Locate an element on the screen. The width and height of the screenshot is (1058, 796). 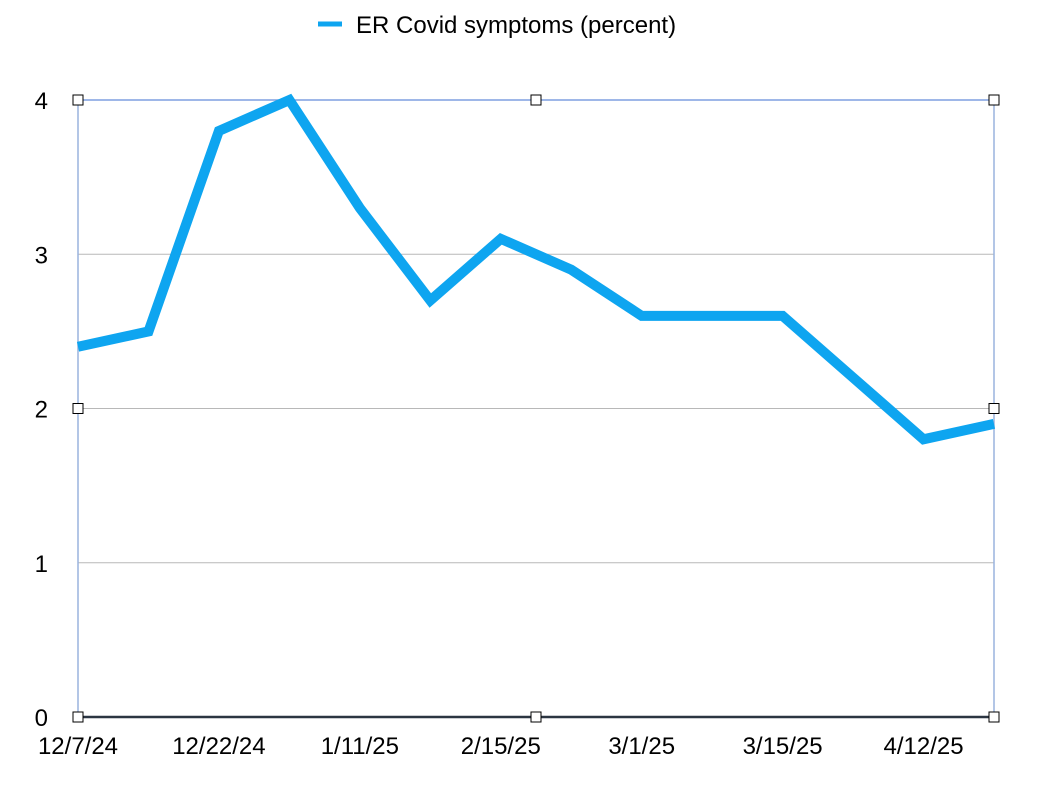
y-tick-label: 2 is located at coordinates (41, 410).